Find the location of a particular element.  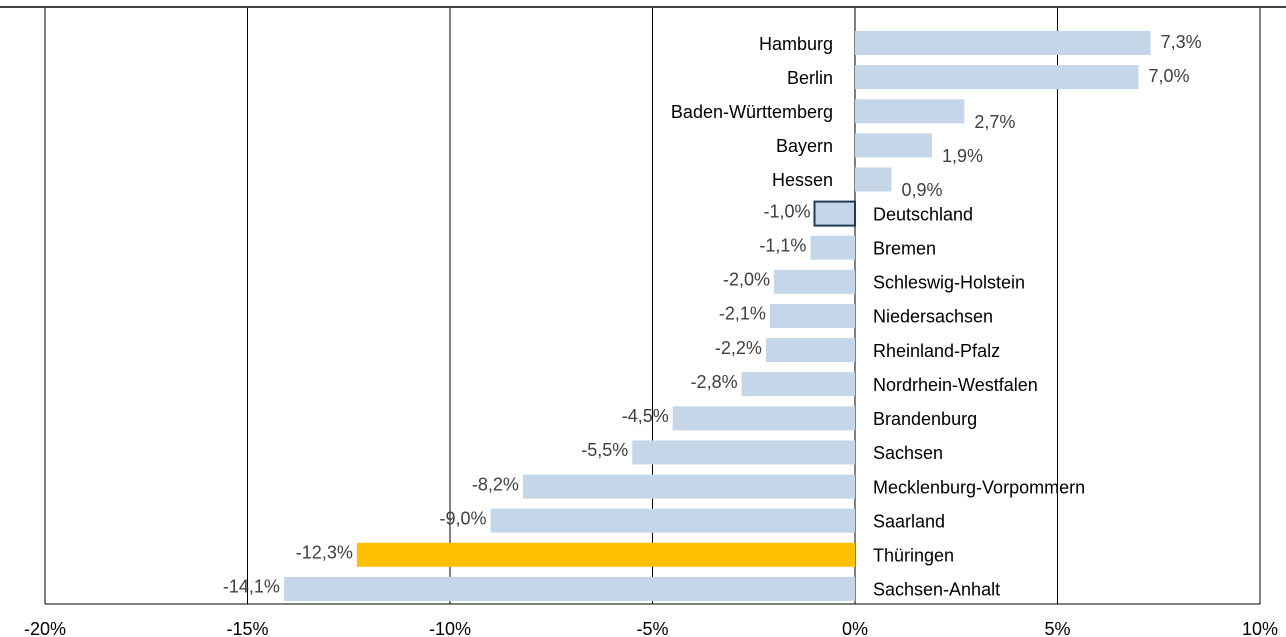

category-label: Deutschland is located at coordinates (923, 214).